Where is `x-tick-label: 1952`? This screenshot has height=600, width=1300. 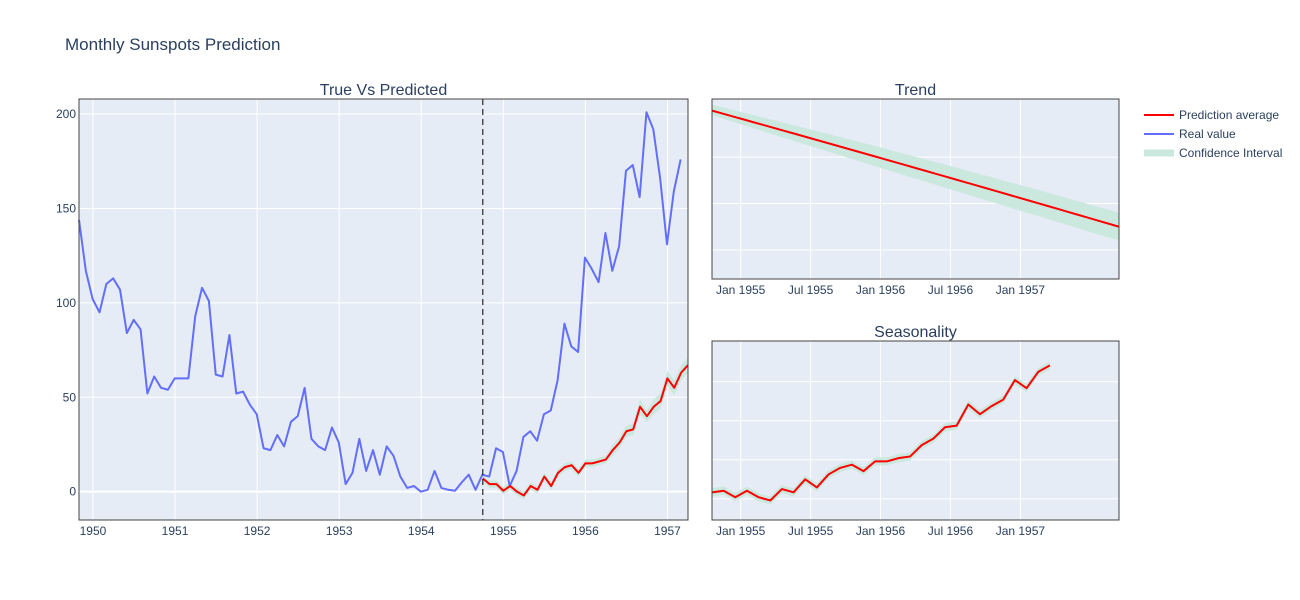 x-tick-label: 1952 is located at coordinates (257, 531).